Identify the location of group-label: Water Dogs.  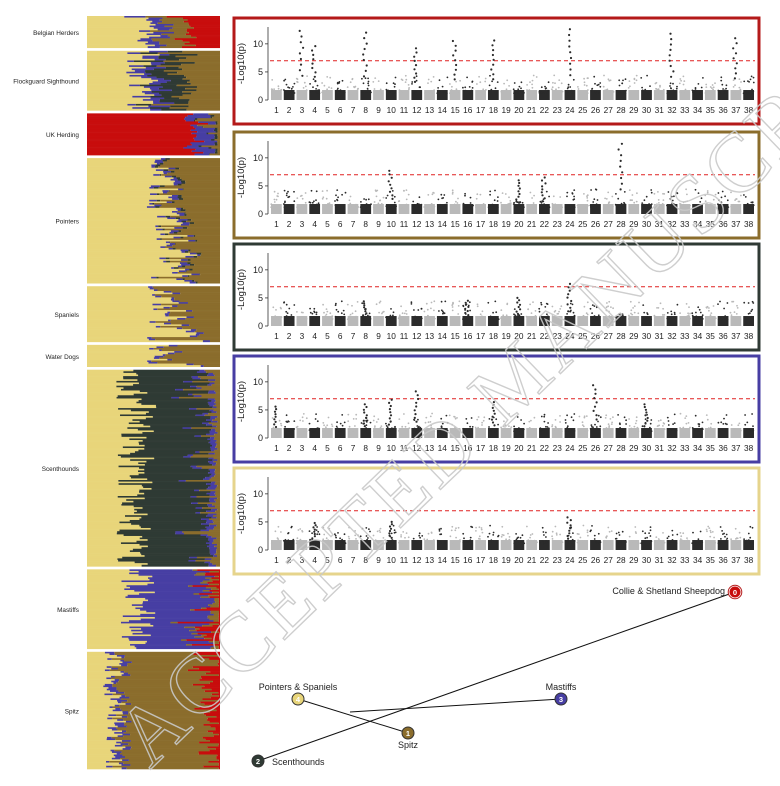
(62, 357).